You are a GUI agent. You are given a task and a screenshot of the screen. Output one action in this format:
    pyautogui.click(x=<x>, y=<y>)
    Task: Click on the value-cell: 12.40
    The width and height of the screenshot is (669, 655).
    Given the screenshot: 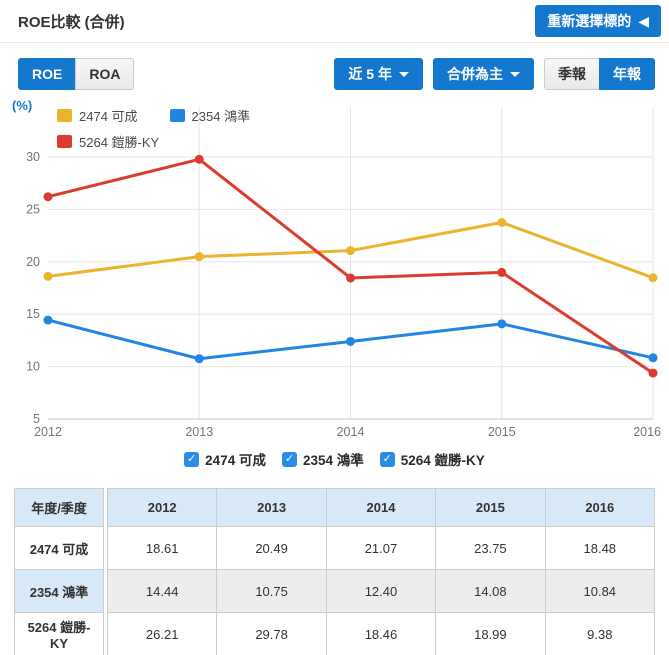 What is the action you would take?
    pyautogui.click(x=381, y=591)
    